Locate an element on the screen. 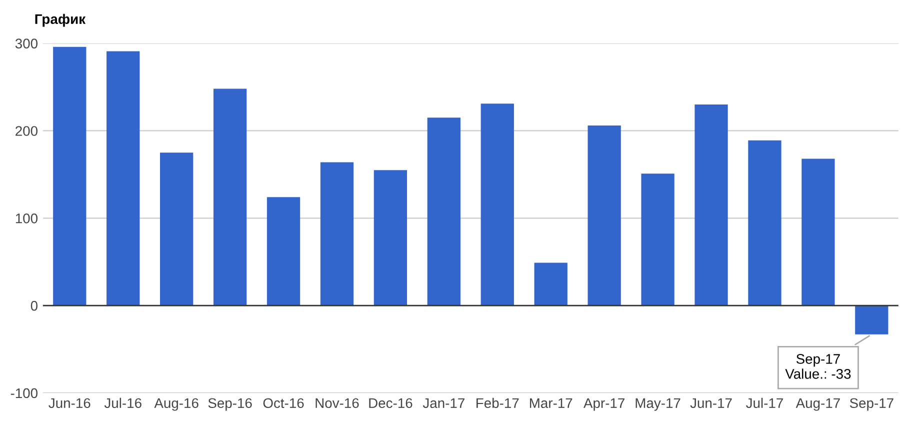 This screenshot has width=913, height=429. x-tick-label: Sep-17 is located at coordinates (872, 404).